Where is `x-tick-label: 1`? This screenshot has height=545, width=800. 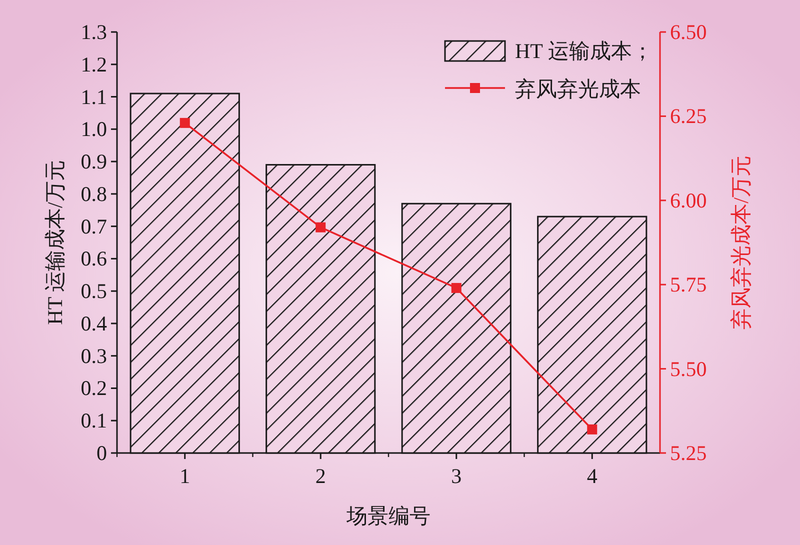 x-tick-label: 1 is located at coordinates (185, 476).